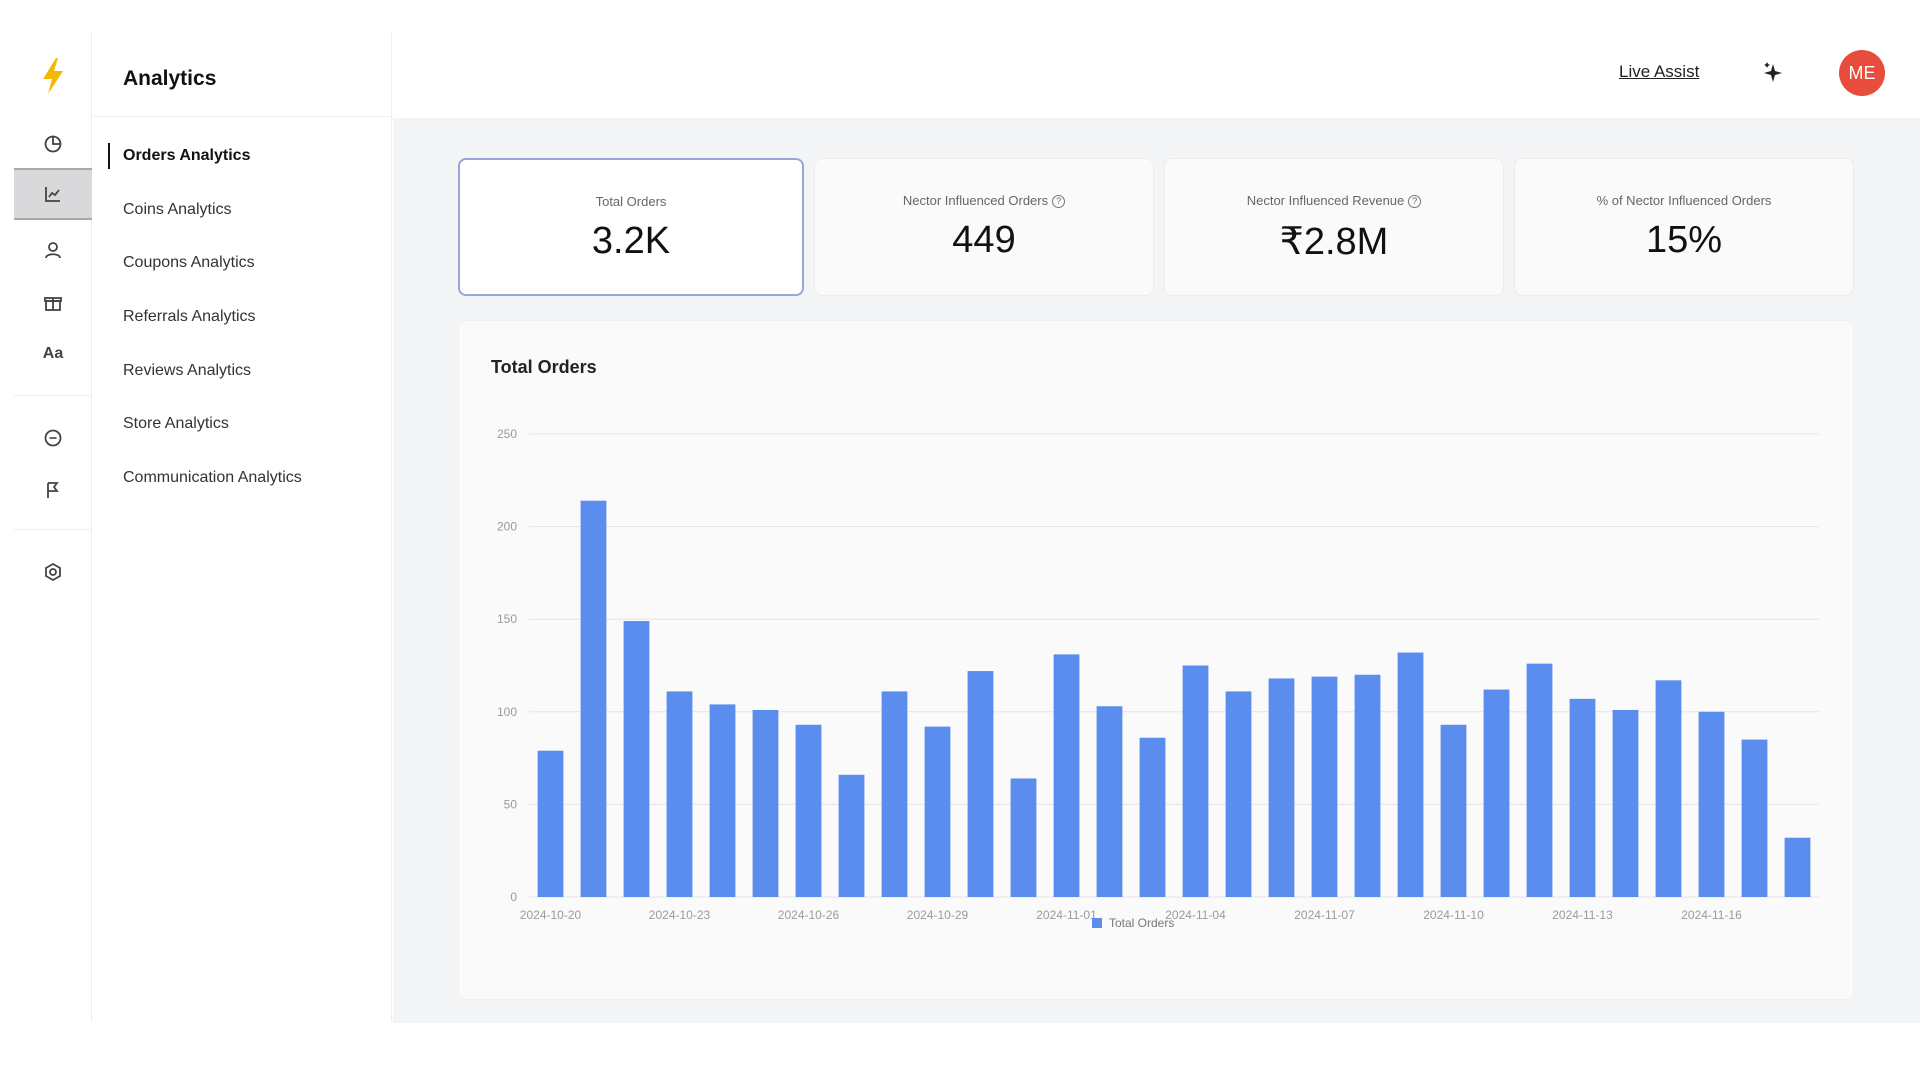 This screenshot has width=1920, height=1080. I want to click on metric-card-nector-influenced-revenue: Nector Influenced Revenue? ₹2.8M, so click(1334, 227).